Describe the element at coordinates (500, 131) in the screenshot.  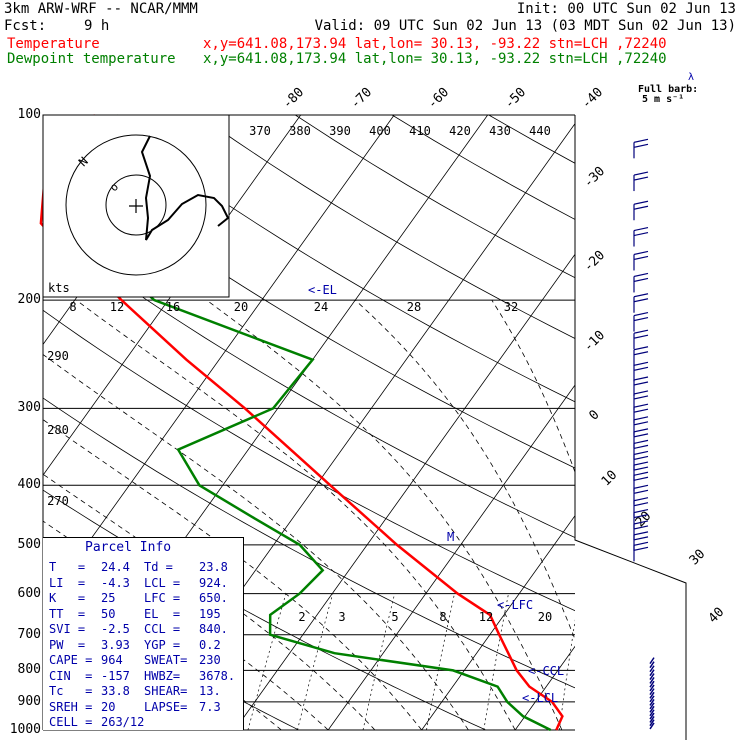
I see `theta-label: 430` at that location.